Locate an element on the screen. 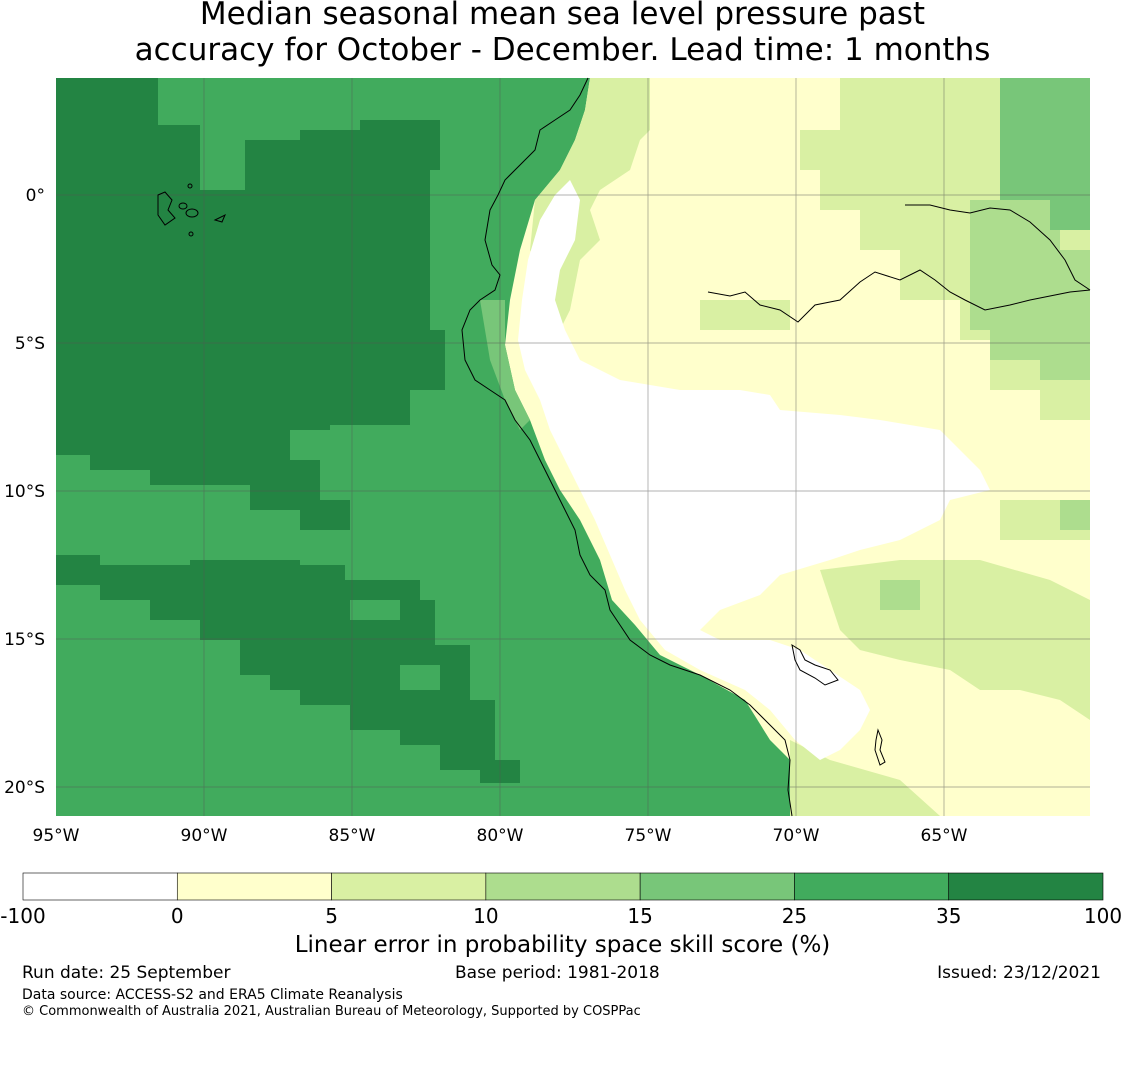 The width and height of the screenshot is (1125, 1065). issued-date: Issued: 23/12/2021 is located at coordinates (1019, 973).